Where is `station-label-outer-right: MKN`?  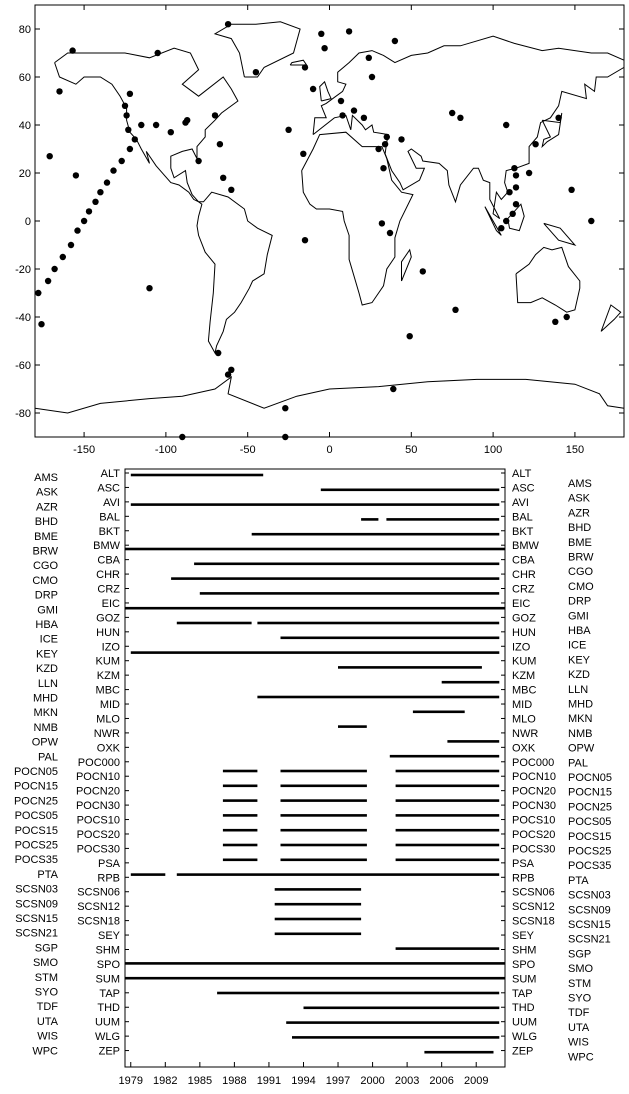
station-label-outer-right: MKN is located at coordinates (580, 719).